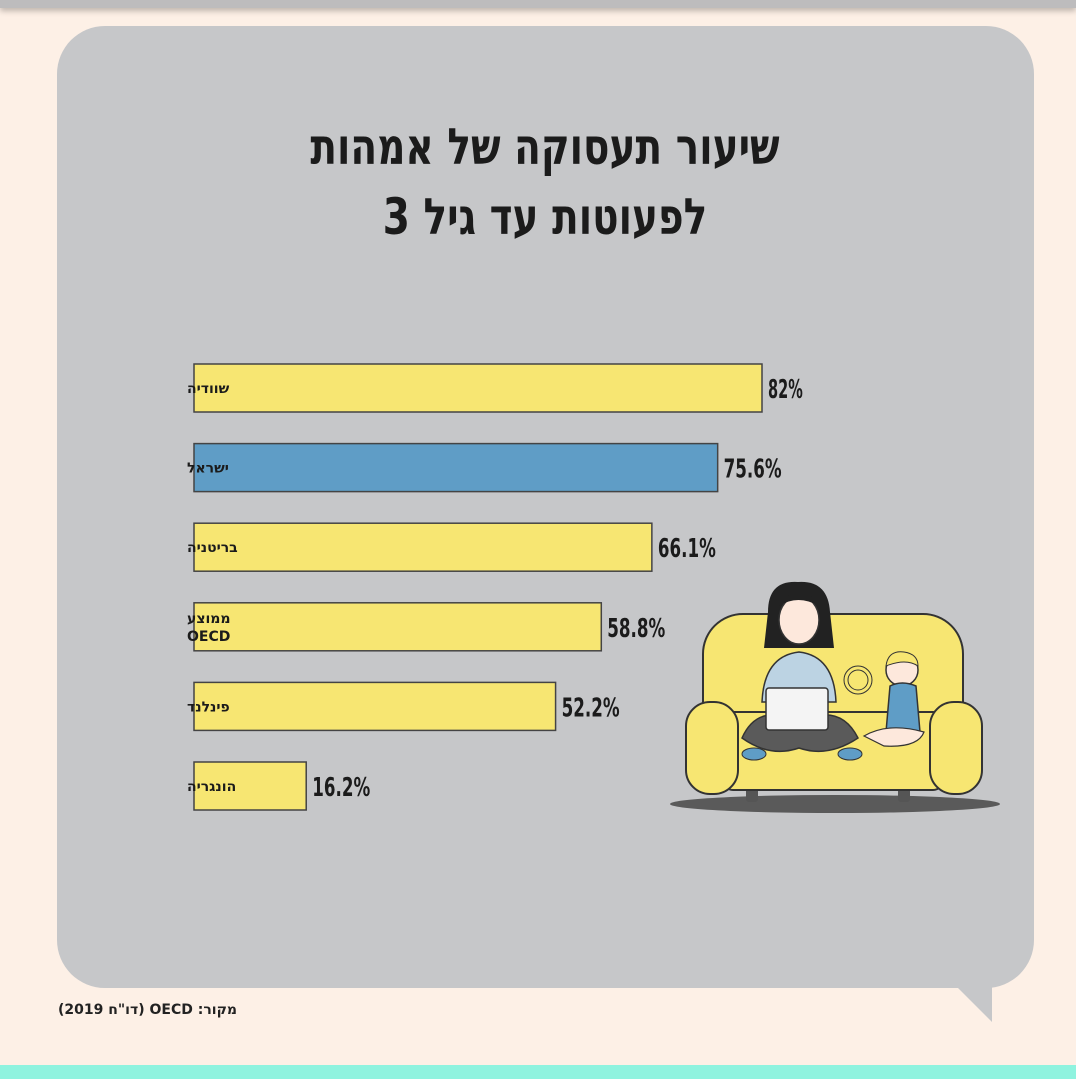 The image size is (1076, 1079). What do you see at coordinates (636, 629) in the screenshot?
I see `bar-value-label-3: 58.8%` at bounding box center [636, 629].